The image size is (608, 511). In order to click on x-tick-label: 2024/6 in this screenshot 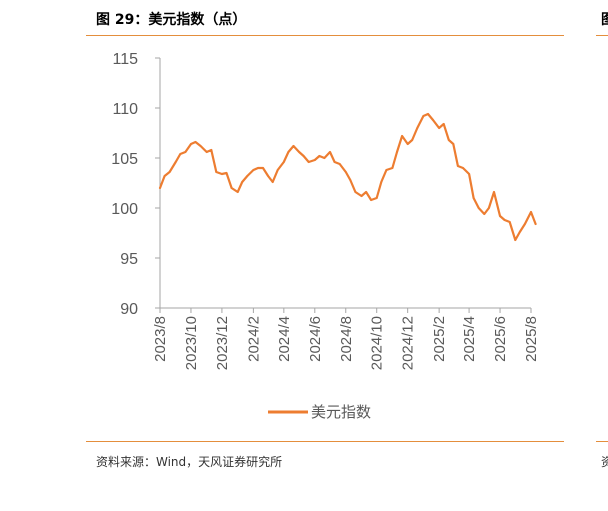, I will do `click(315, 339)`.